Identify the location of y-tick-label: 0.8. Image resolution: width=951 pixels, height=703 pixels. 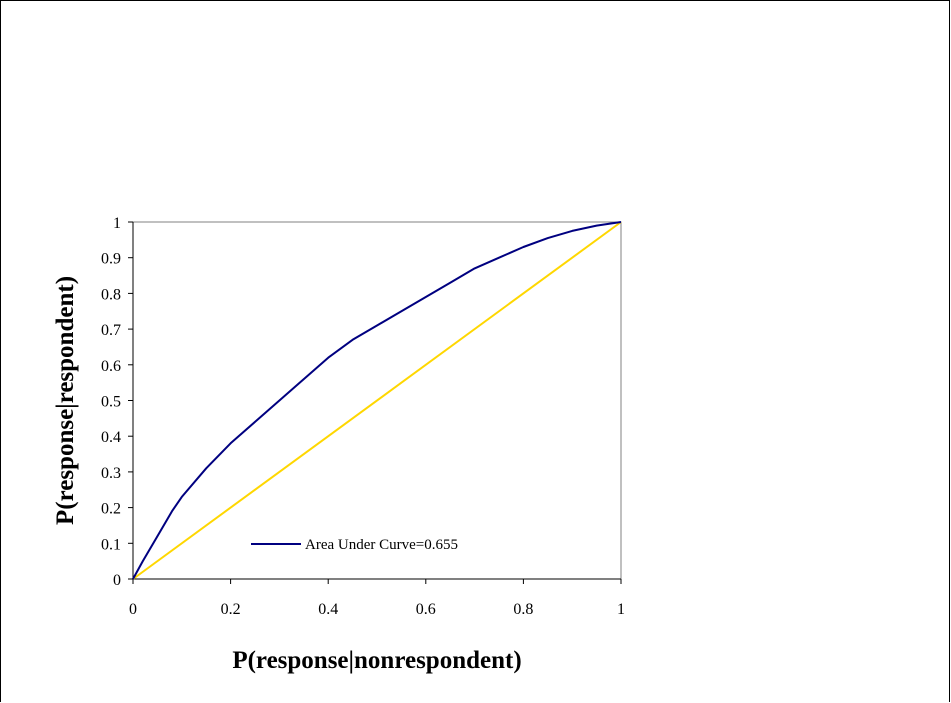
(111, 294).